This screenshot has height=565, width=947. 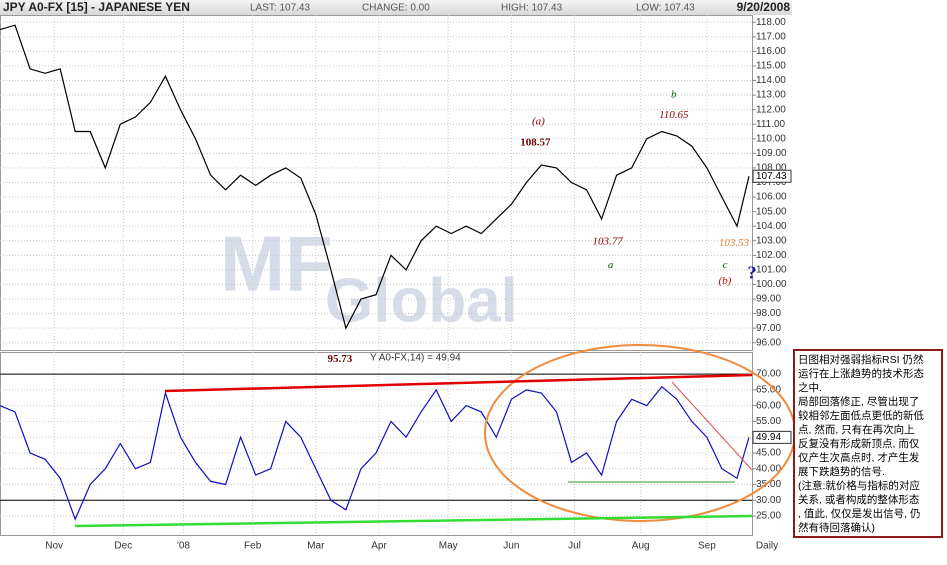 What do you see at coordinates (458, 383) in the screenshot?
I see `trend-line-top` at bounding box center [458, 383].